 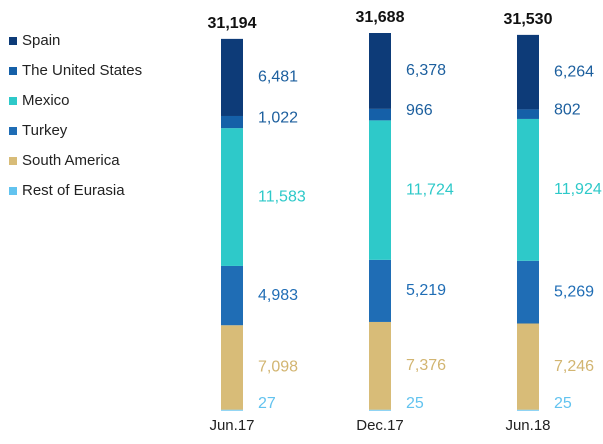 What do you see at coordinates (45, 130) in the screenshot?
I see `legend-label: Turkey` at bounding box center [45, 130].